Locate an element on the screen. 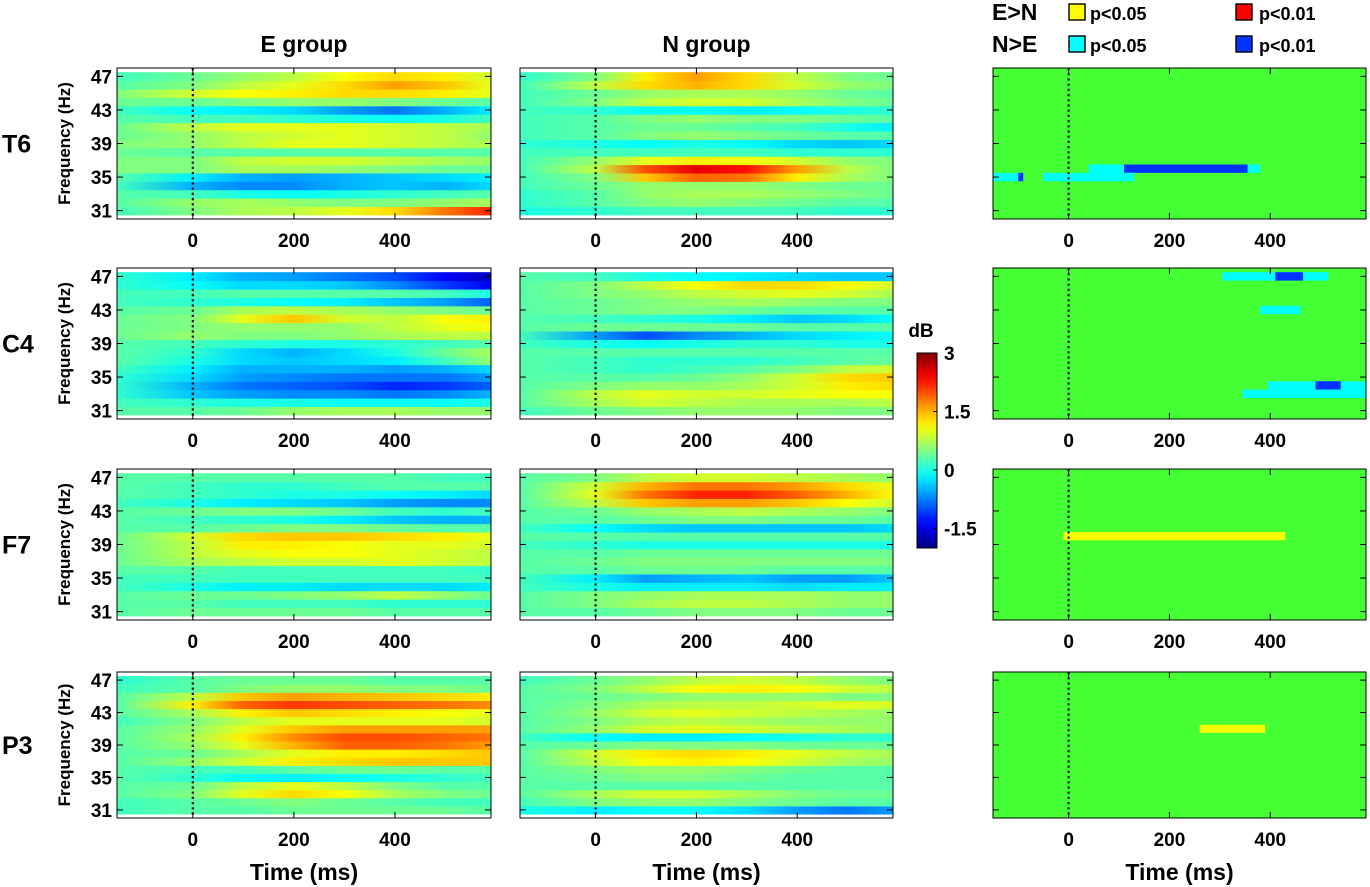 This screenshot has width=1370, height=887. column-title: E group is located at coordinates (304, 44).